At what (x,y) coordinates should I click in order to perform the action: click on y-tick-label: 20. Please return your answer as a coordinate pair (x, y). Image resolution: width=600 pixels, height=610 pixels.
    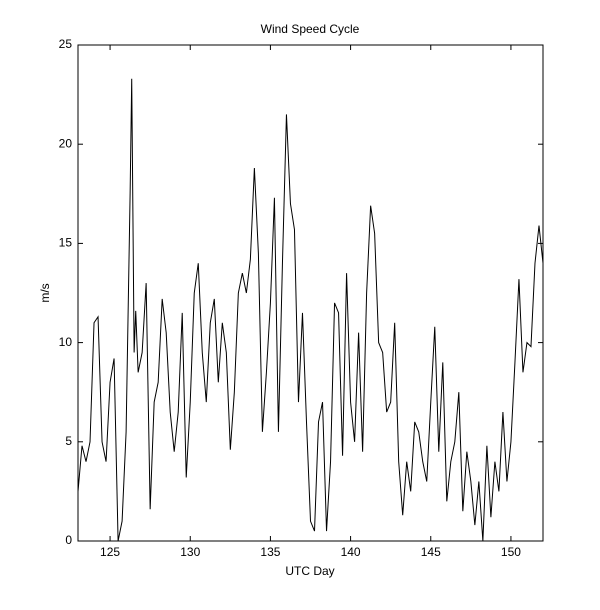
    Looking at the image, I should click on (66, 143).